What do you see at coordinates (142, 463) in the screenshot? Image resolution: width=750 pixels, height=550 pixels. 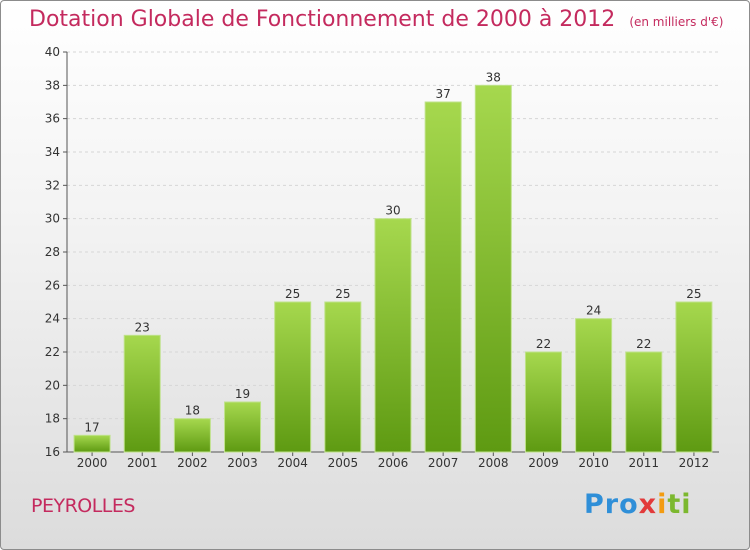 I see `x-tick-label: 2001` at bounding box center [142, 463].